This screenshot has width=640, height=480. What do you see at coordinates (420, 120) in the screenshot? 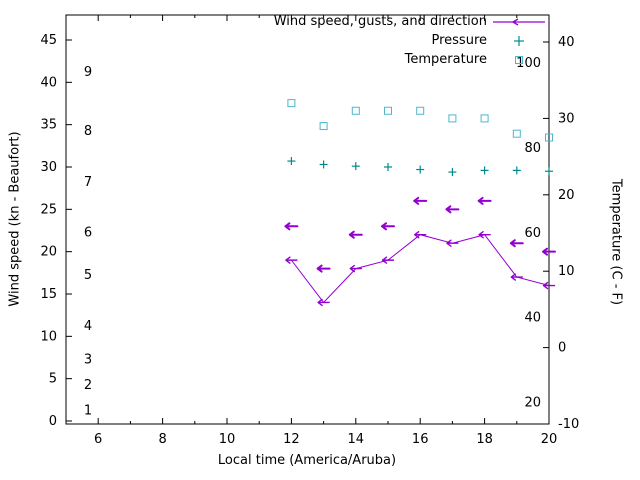
I see `temperature-series` at bounding box center [420, 120].